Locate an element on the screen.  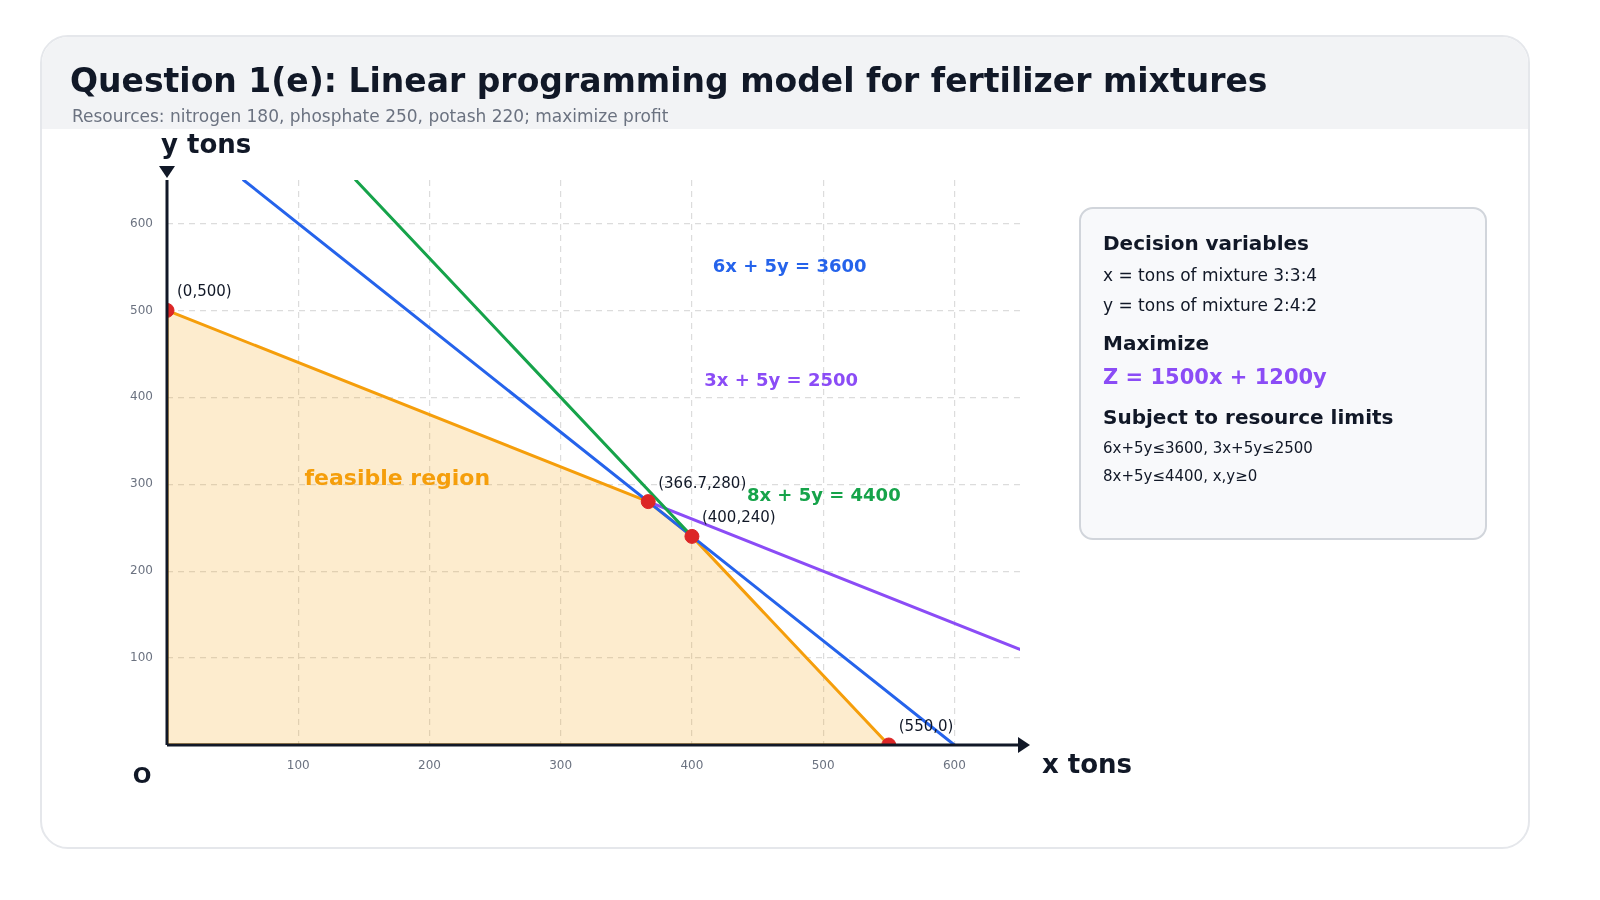
y-tick-label: 500 is located at coordinates (141, 309).